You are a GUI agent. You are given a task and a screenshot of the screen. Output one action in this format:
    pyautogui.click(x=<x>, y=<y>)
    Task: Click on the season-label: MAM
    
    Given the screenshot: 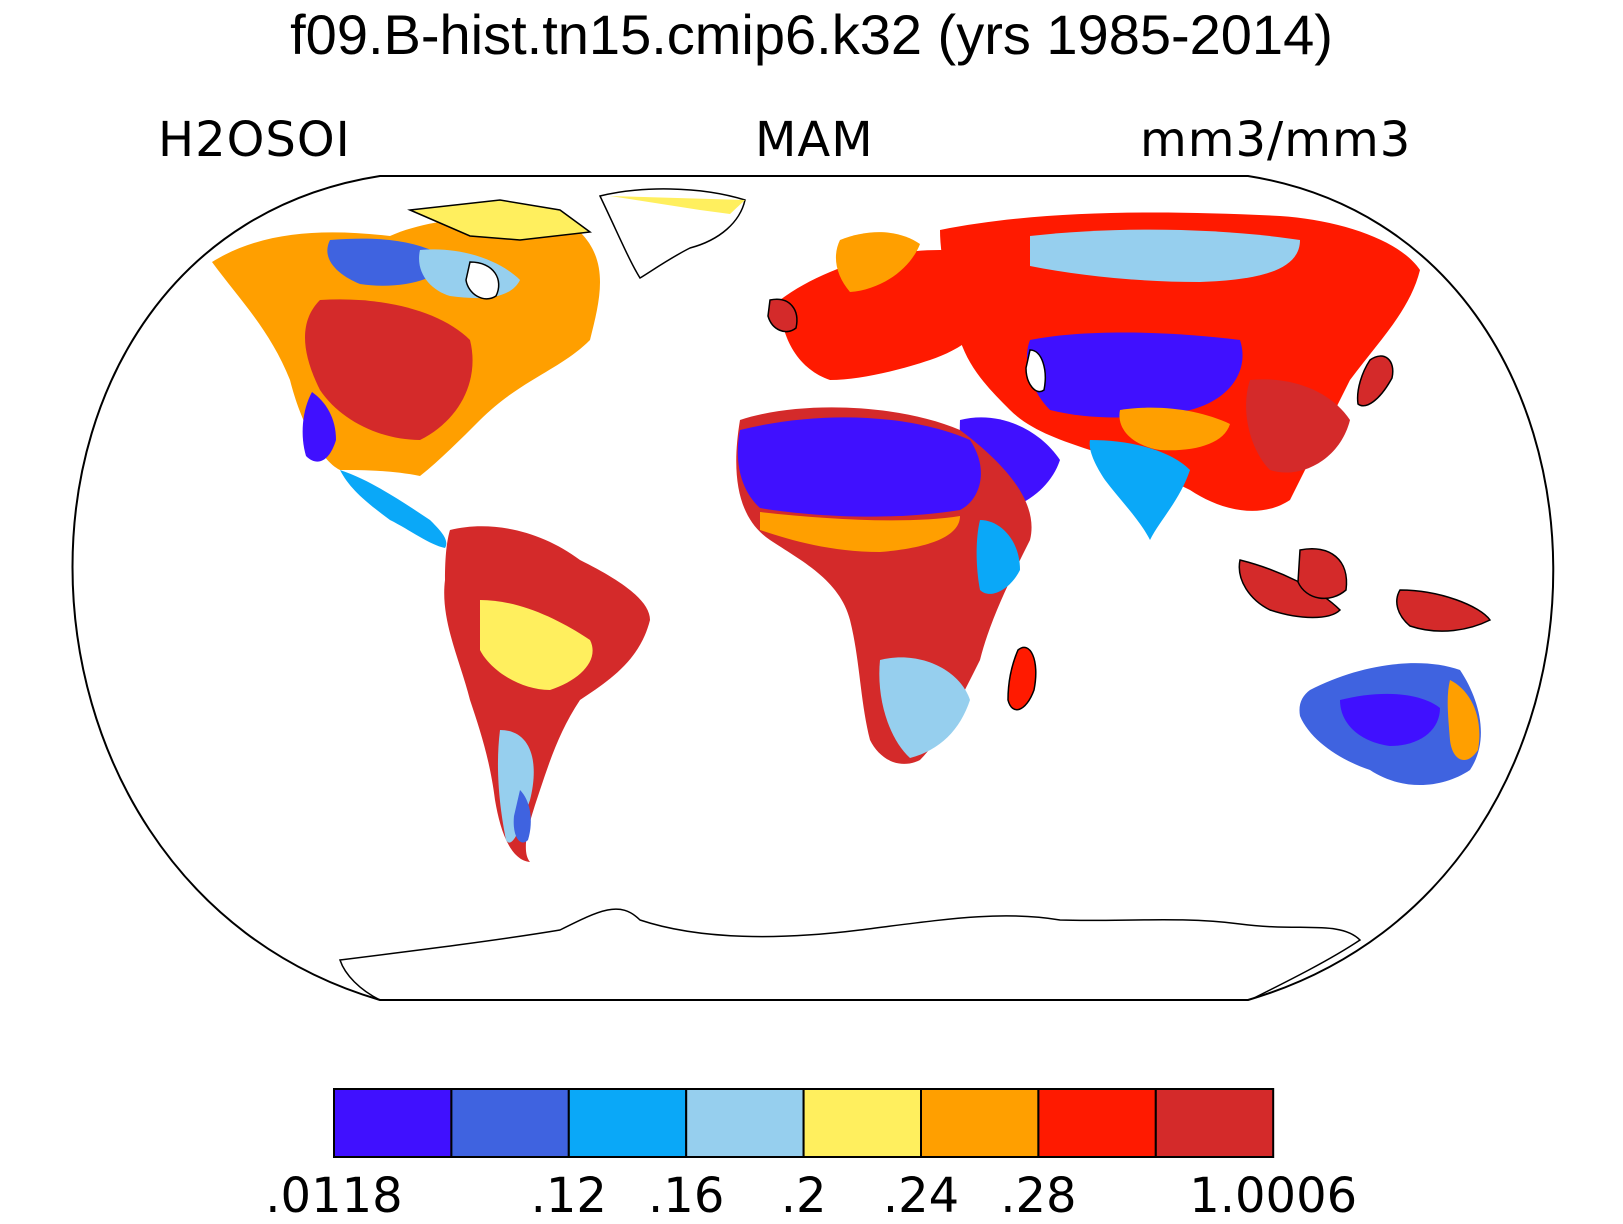 What is the action you would take?
    pyautogui.click(x=814, y=140)
    